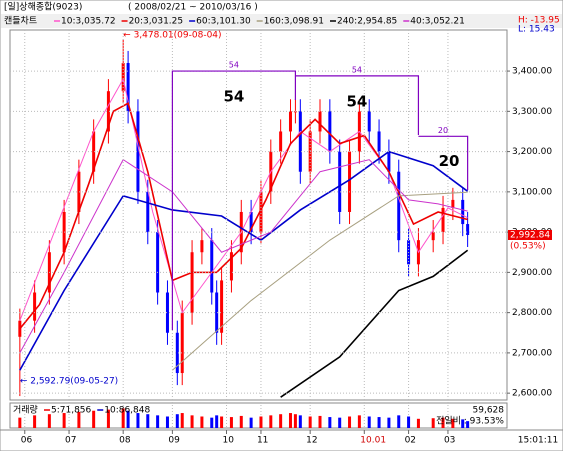 The width and height of the screenshot is (563, 451). What do you see at coordinates (449, 161) in the screenshot?
I see `wave-big-label: 20` at bounding box center [449, 161].